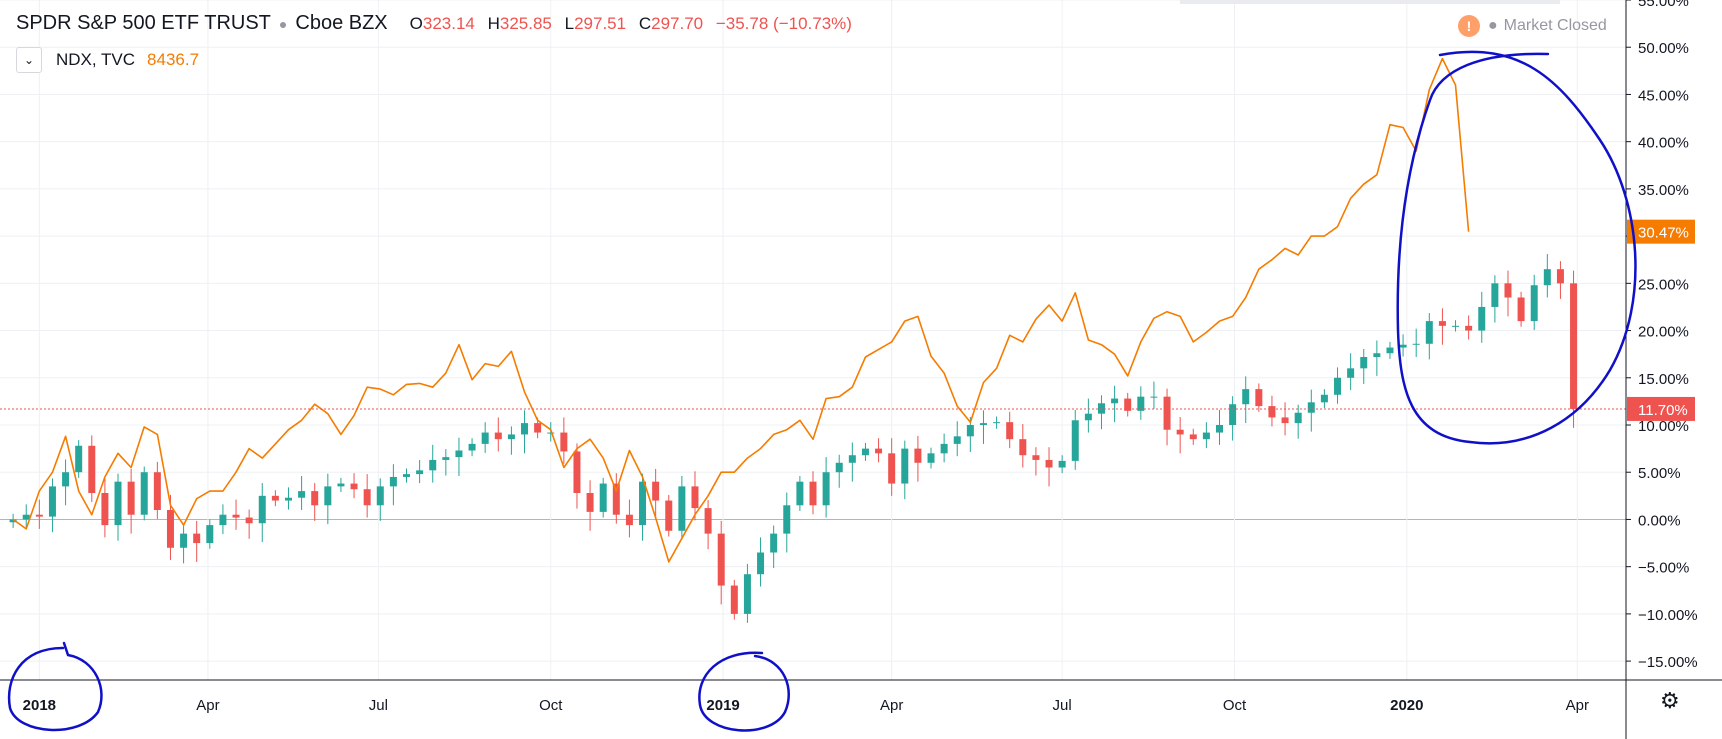  What do you see at coordinates (677, 23) in the screenshot?
I see `close-value: 297.70` at bounding box center [677, 23].